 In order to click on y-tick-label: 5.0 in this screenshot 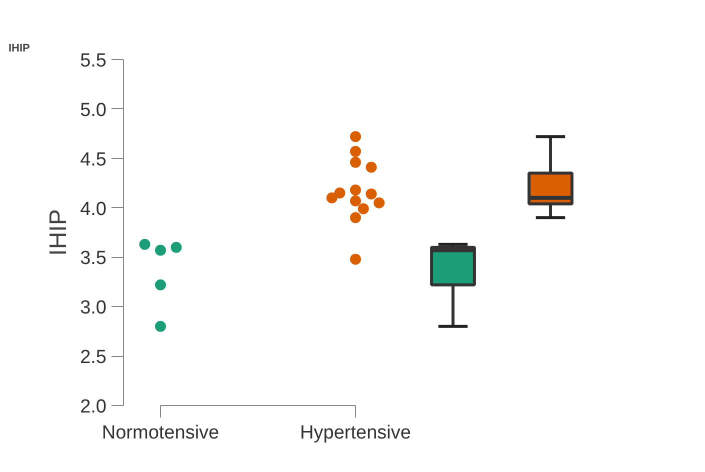, I will do `click(93, 110)`.